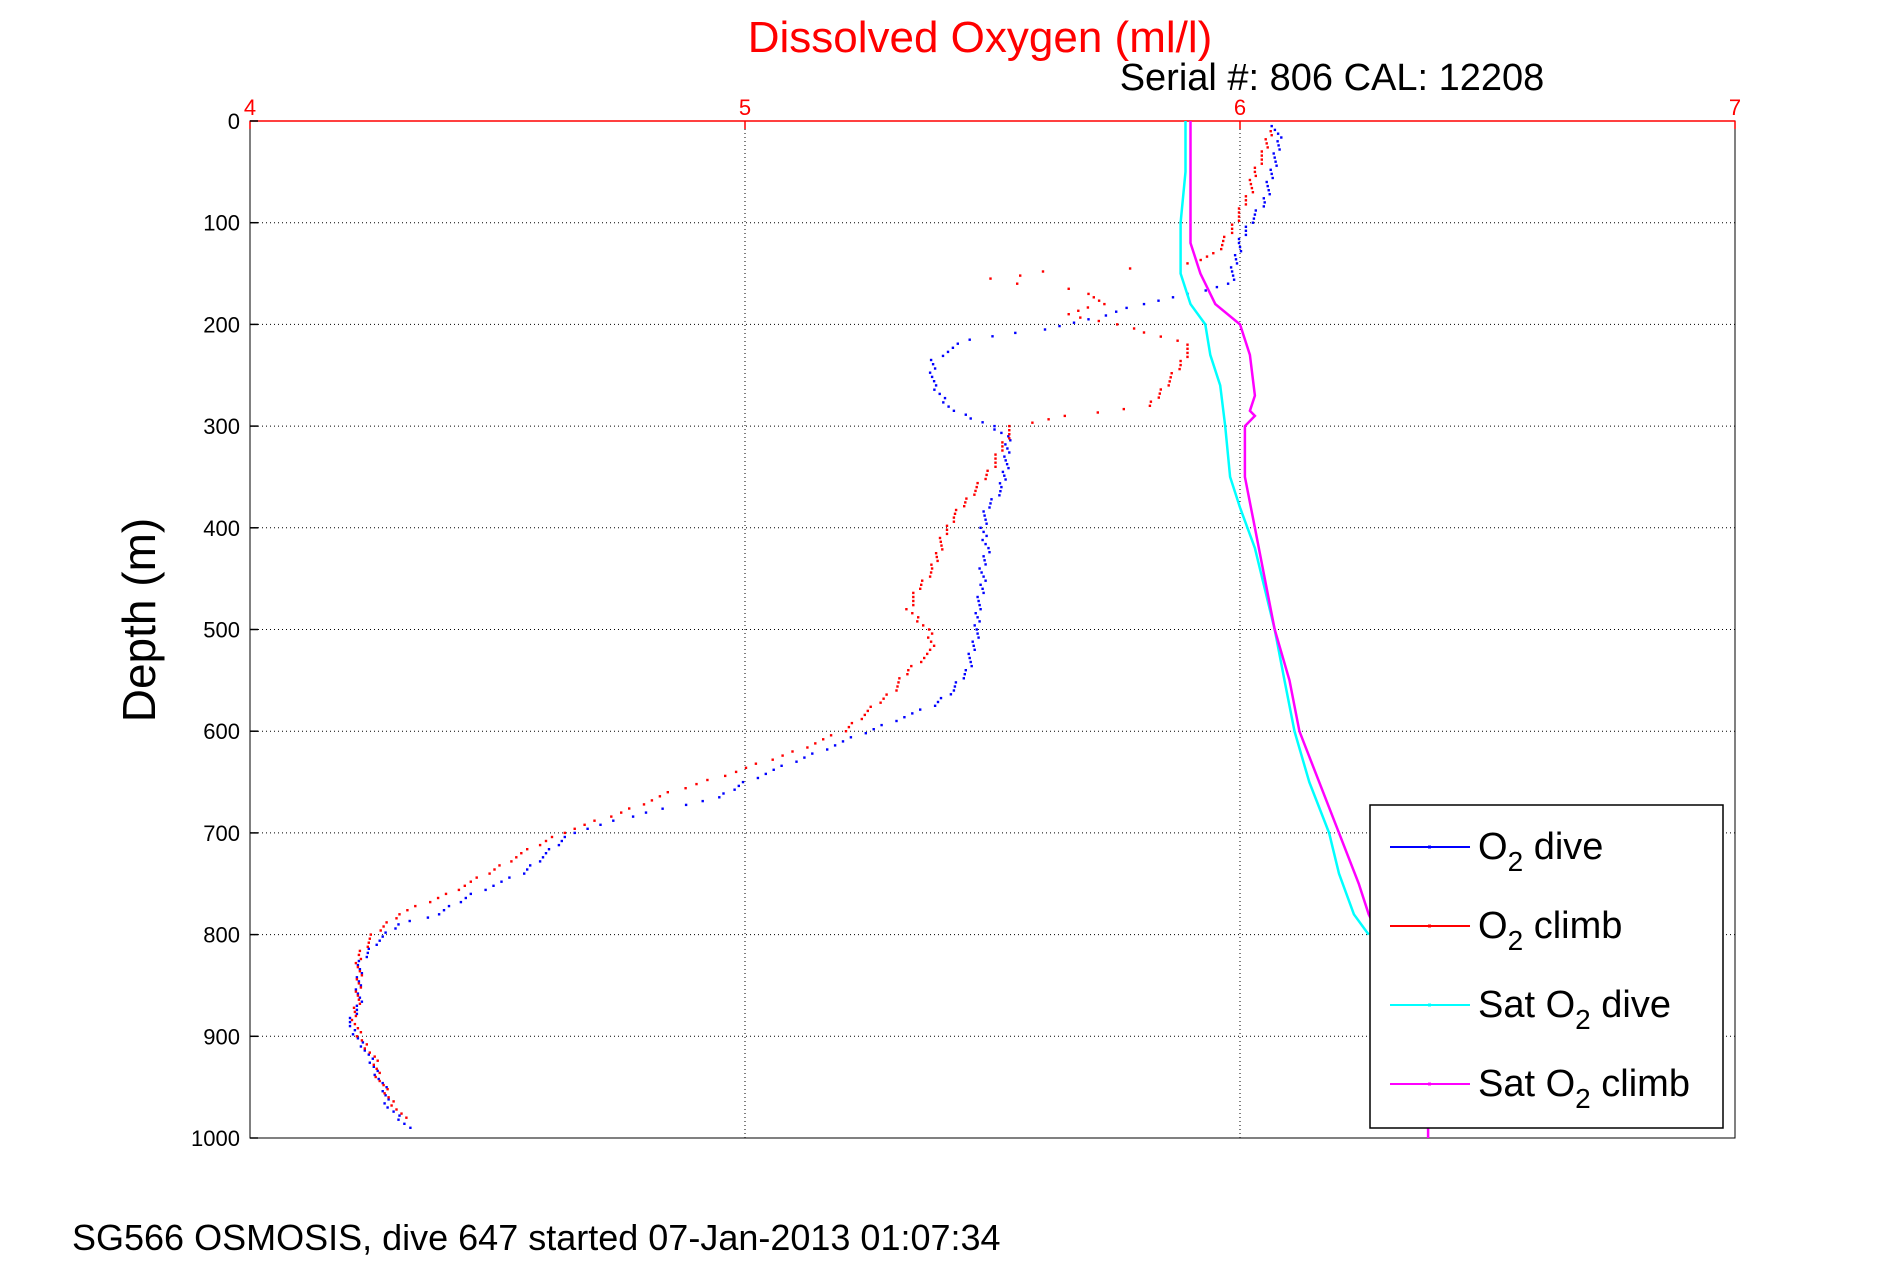 This screenshot has height=1262, width=1891. I want to click on x-tick-label: 6, so click(1240, 107).